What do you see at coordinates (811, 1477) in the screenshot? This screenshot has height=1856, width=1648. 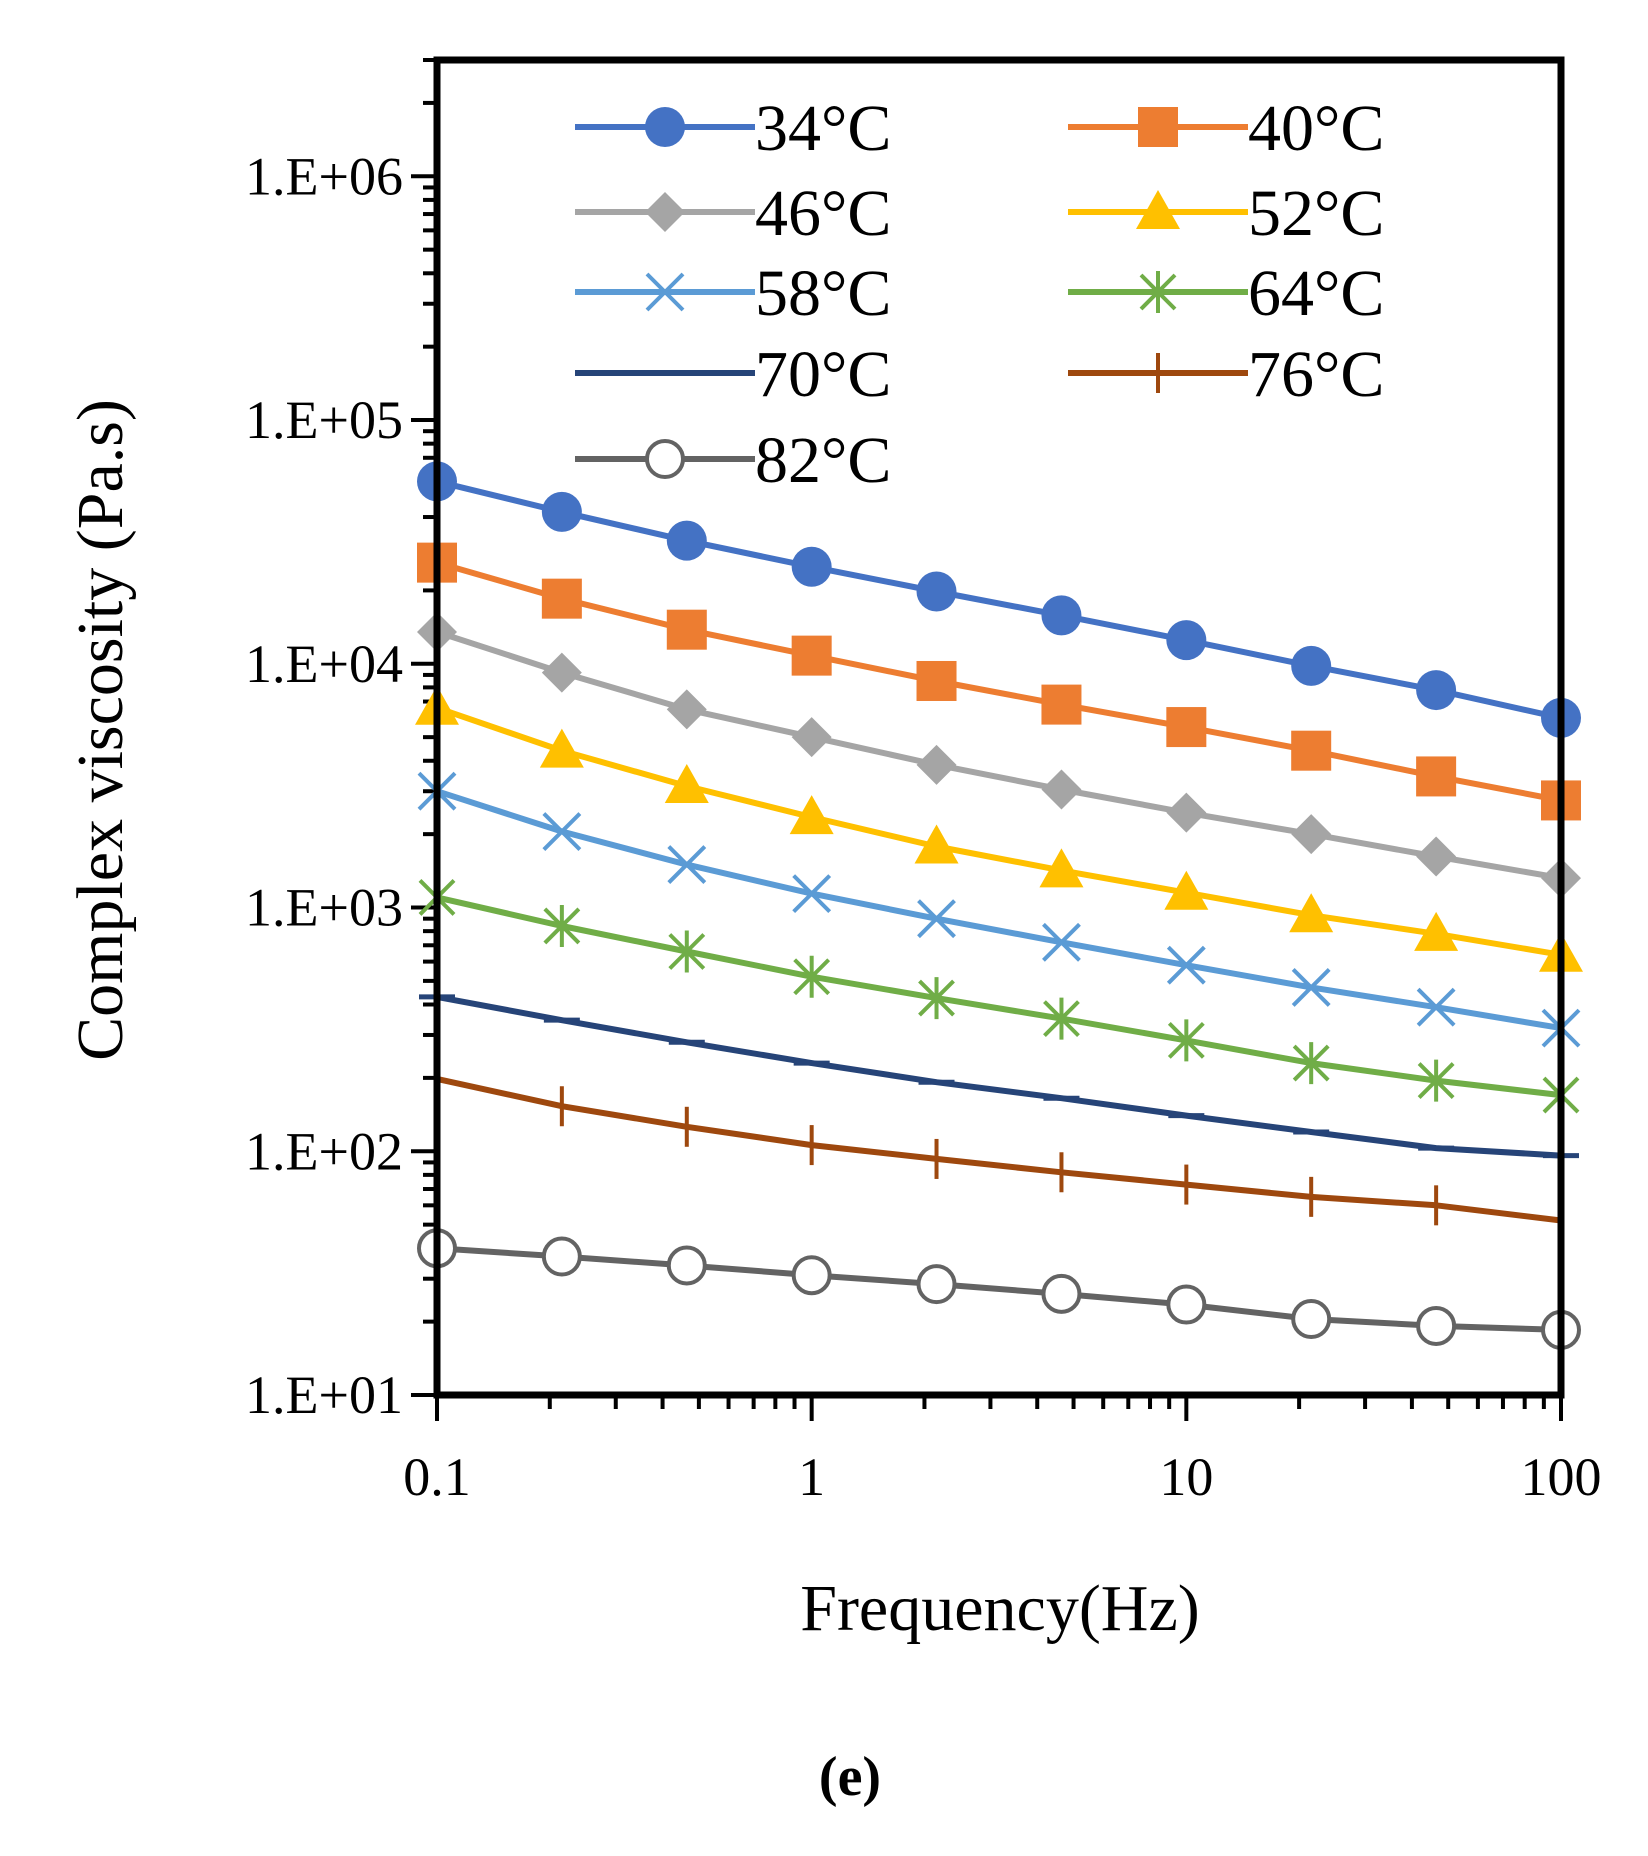 I see `x-tick-label: 1` at bounding box center [811, 1477].